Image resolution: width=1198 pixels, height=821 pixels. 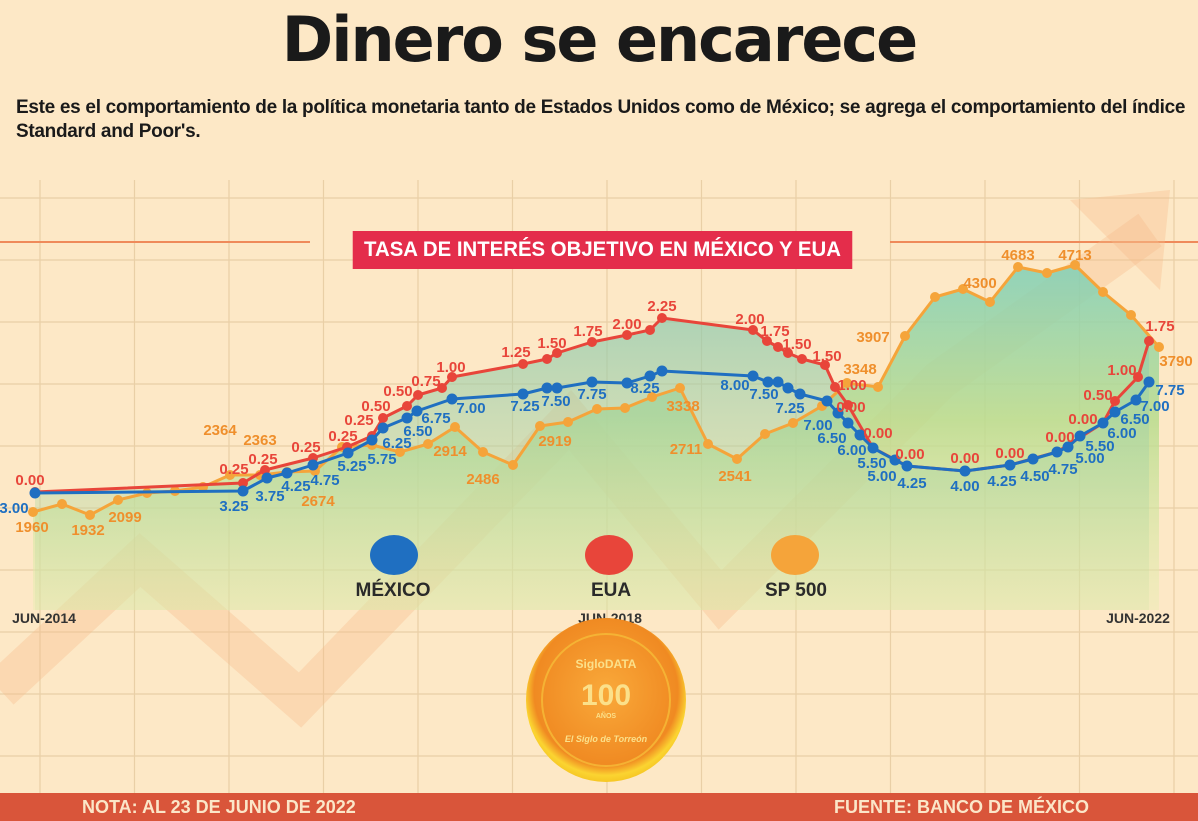 What do you see at coordinates (1099, 446) in the screenshot?
I see `data-label-mexico: 5.50` at bounding box center [1099, 446].